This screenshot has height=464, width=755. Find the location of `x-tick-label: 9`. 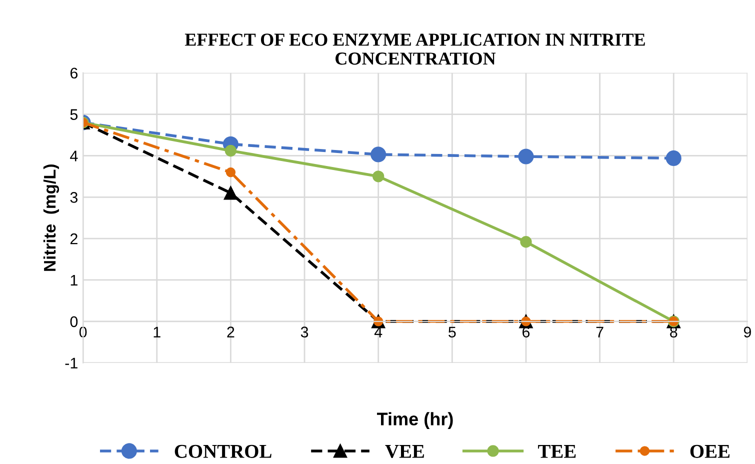

x-tick-label: 9 is located at coordinates (747, 332).